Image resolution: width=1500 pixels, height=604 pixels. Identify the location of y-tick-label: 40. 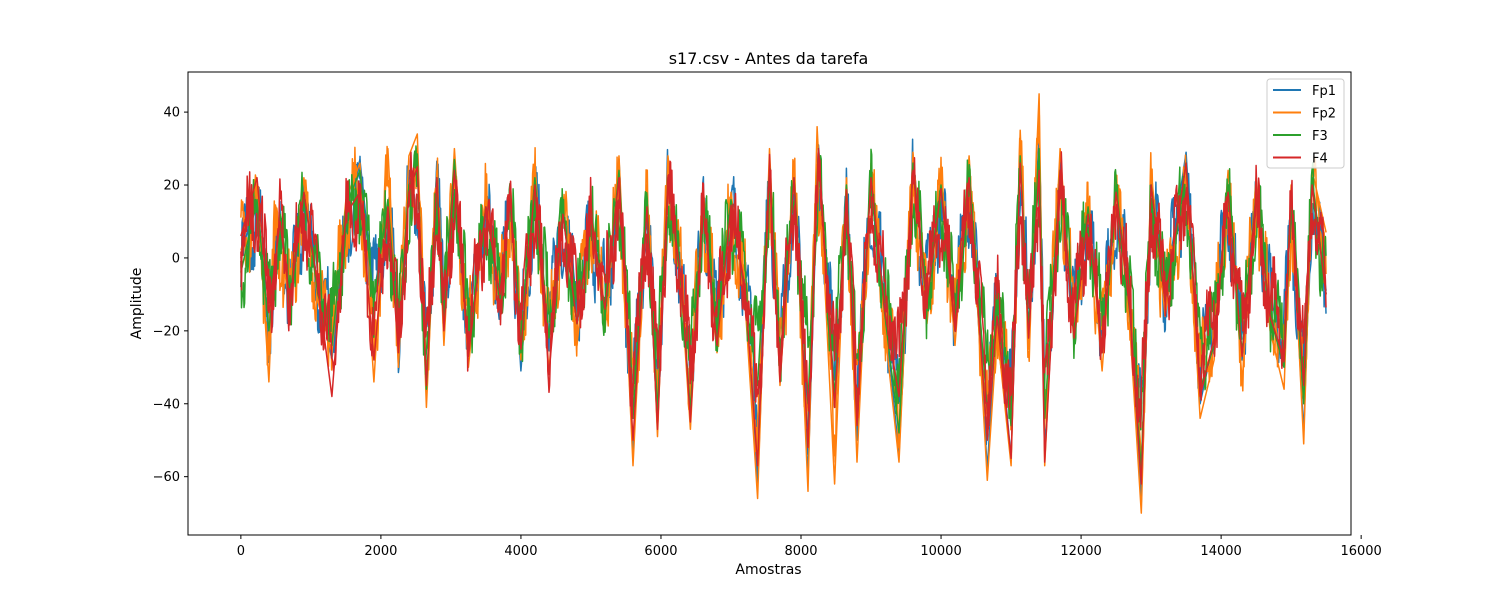
(171, 113).